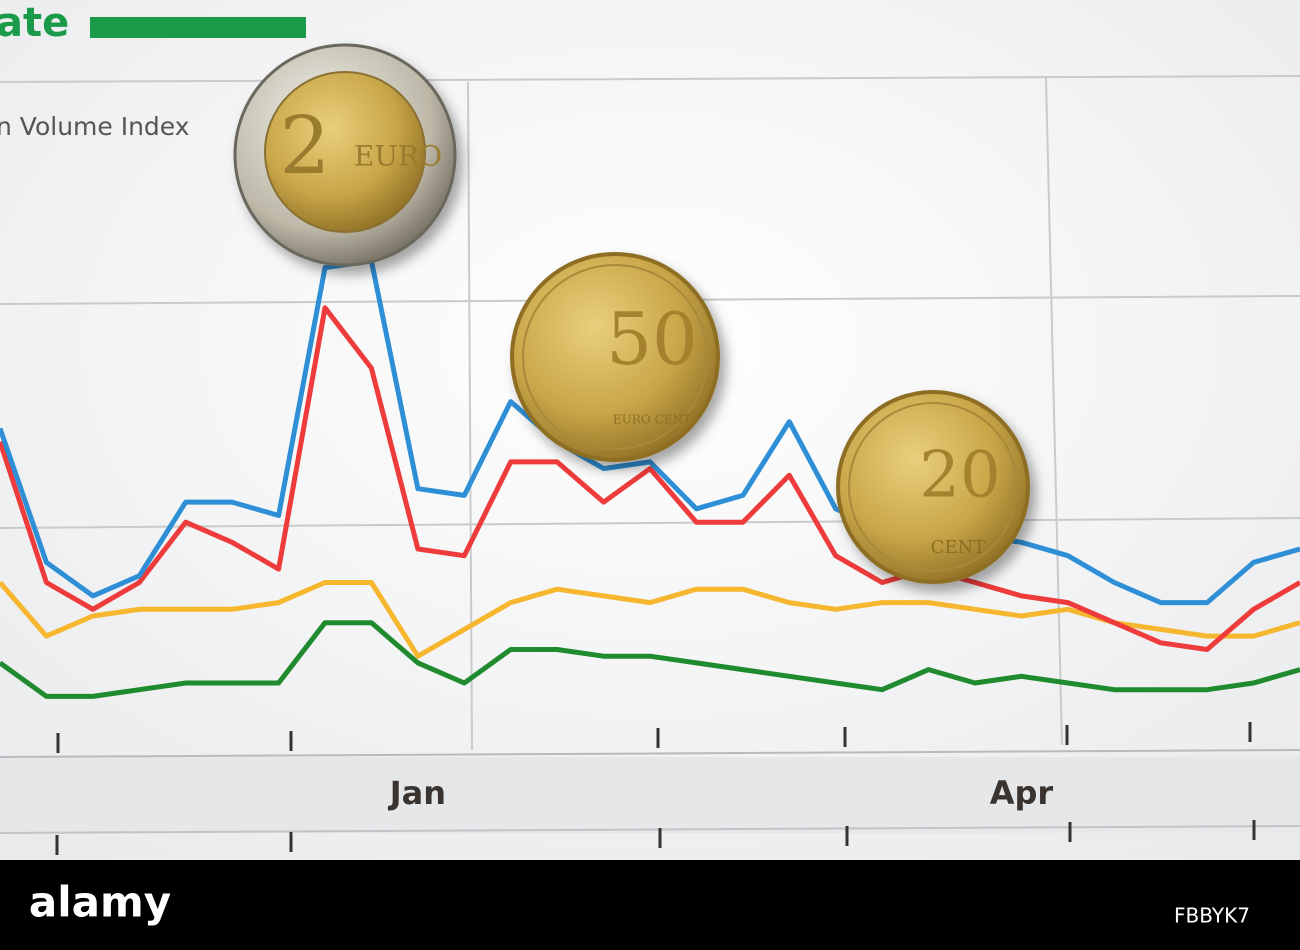 Image resolution: width=1300 pixels, height=950 pixels. What do you see at coordinates (417, 793) in the screenshot?
I see `x-tick-label: Jan` at bounding box center [417, 793].